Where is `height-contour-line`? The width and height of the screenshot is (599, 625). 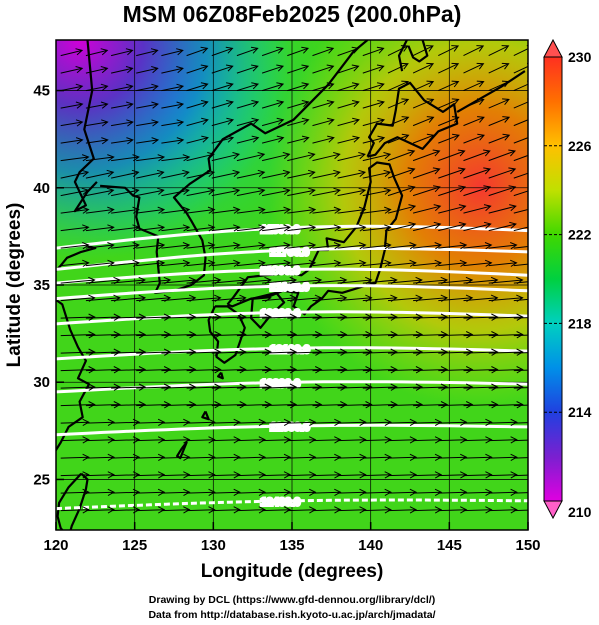 height-contour-line is located at coordinates (292, 430).